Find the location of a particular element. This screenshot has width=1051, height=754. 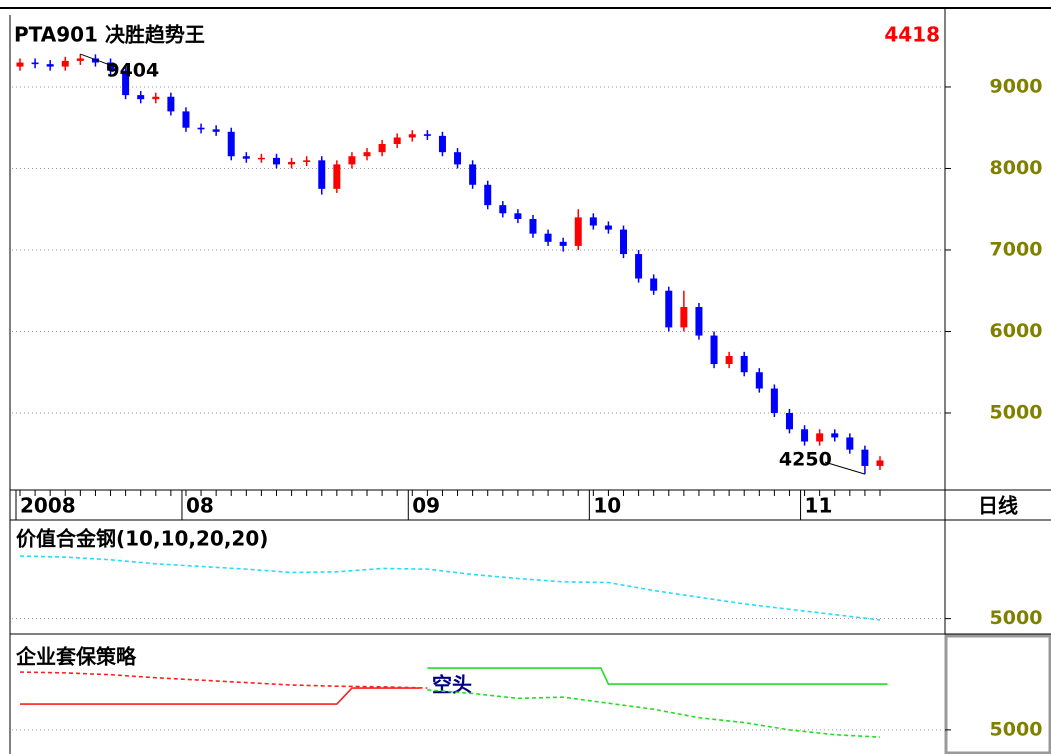

chart-title: PTA901 决胜趋势王 is located at coordinates (109, 35).